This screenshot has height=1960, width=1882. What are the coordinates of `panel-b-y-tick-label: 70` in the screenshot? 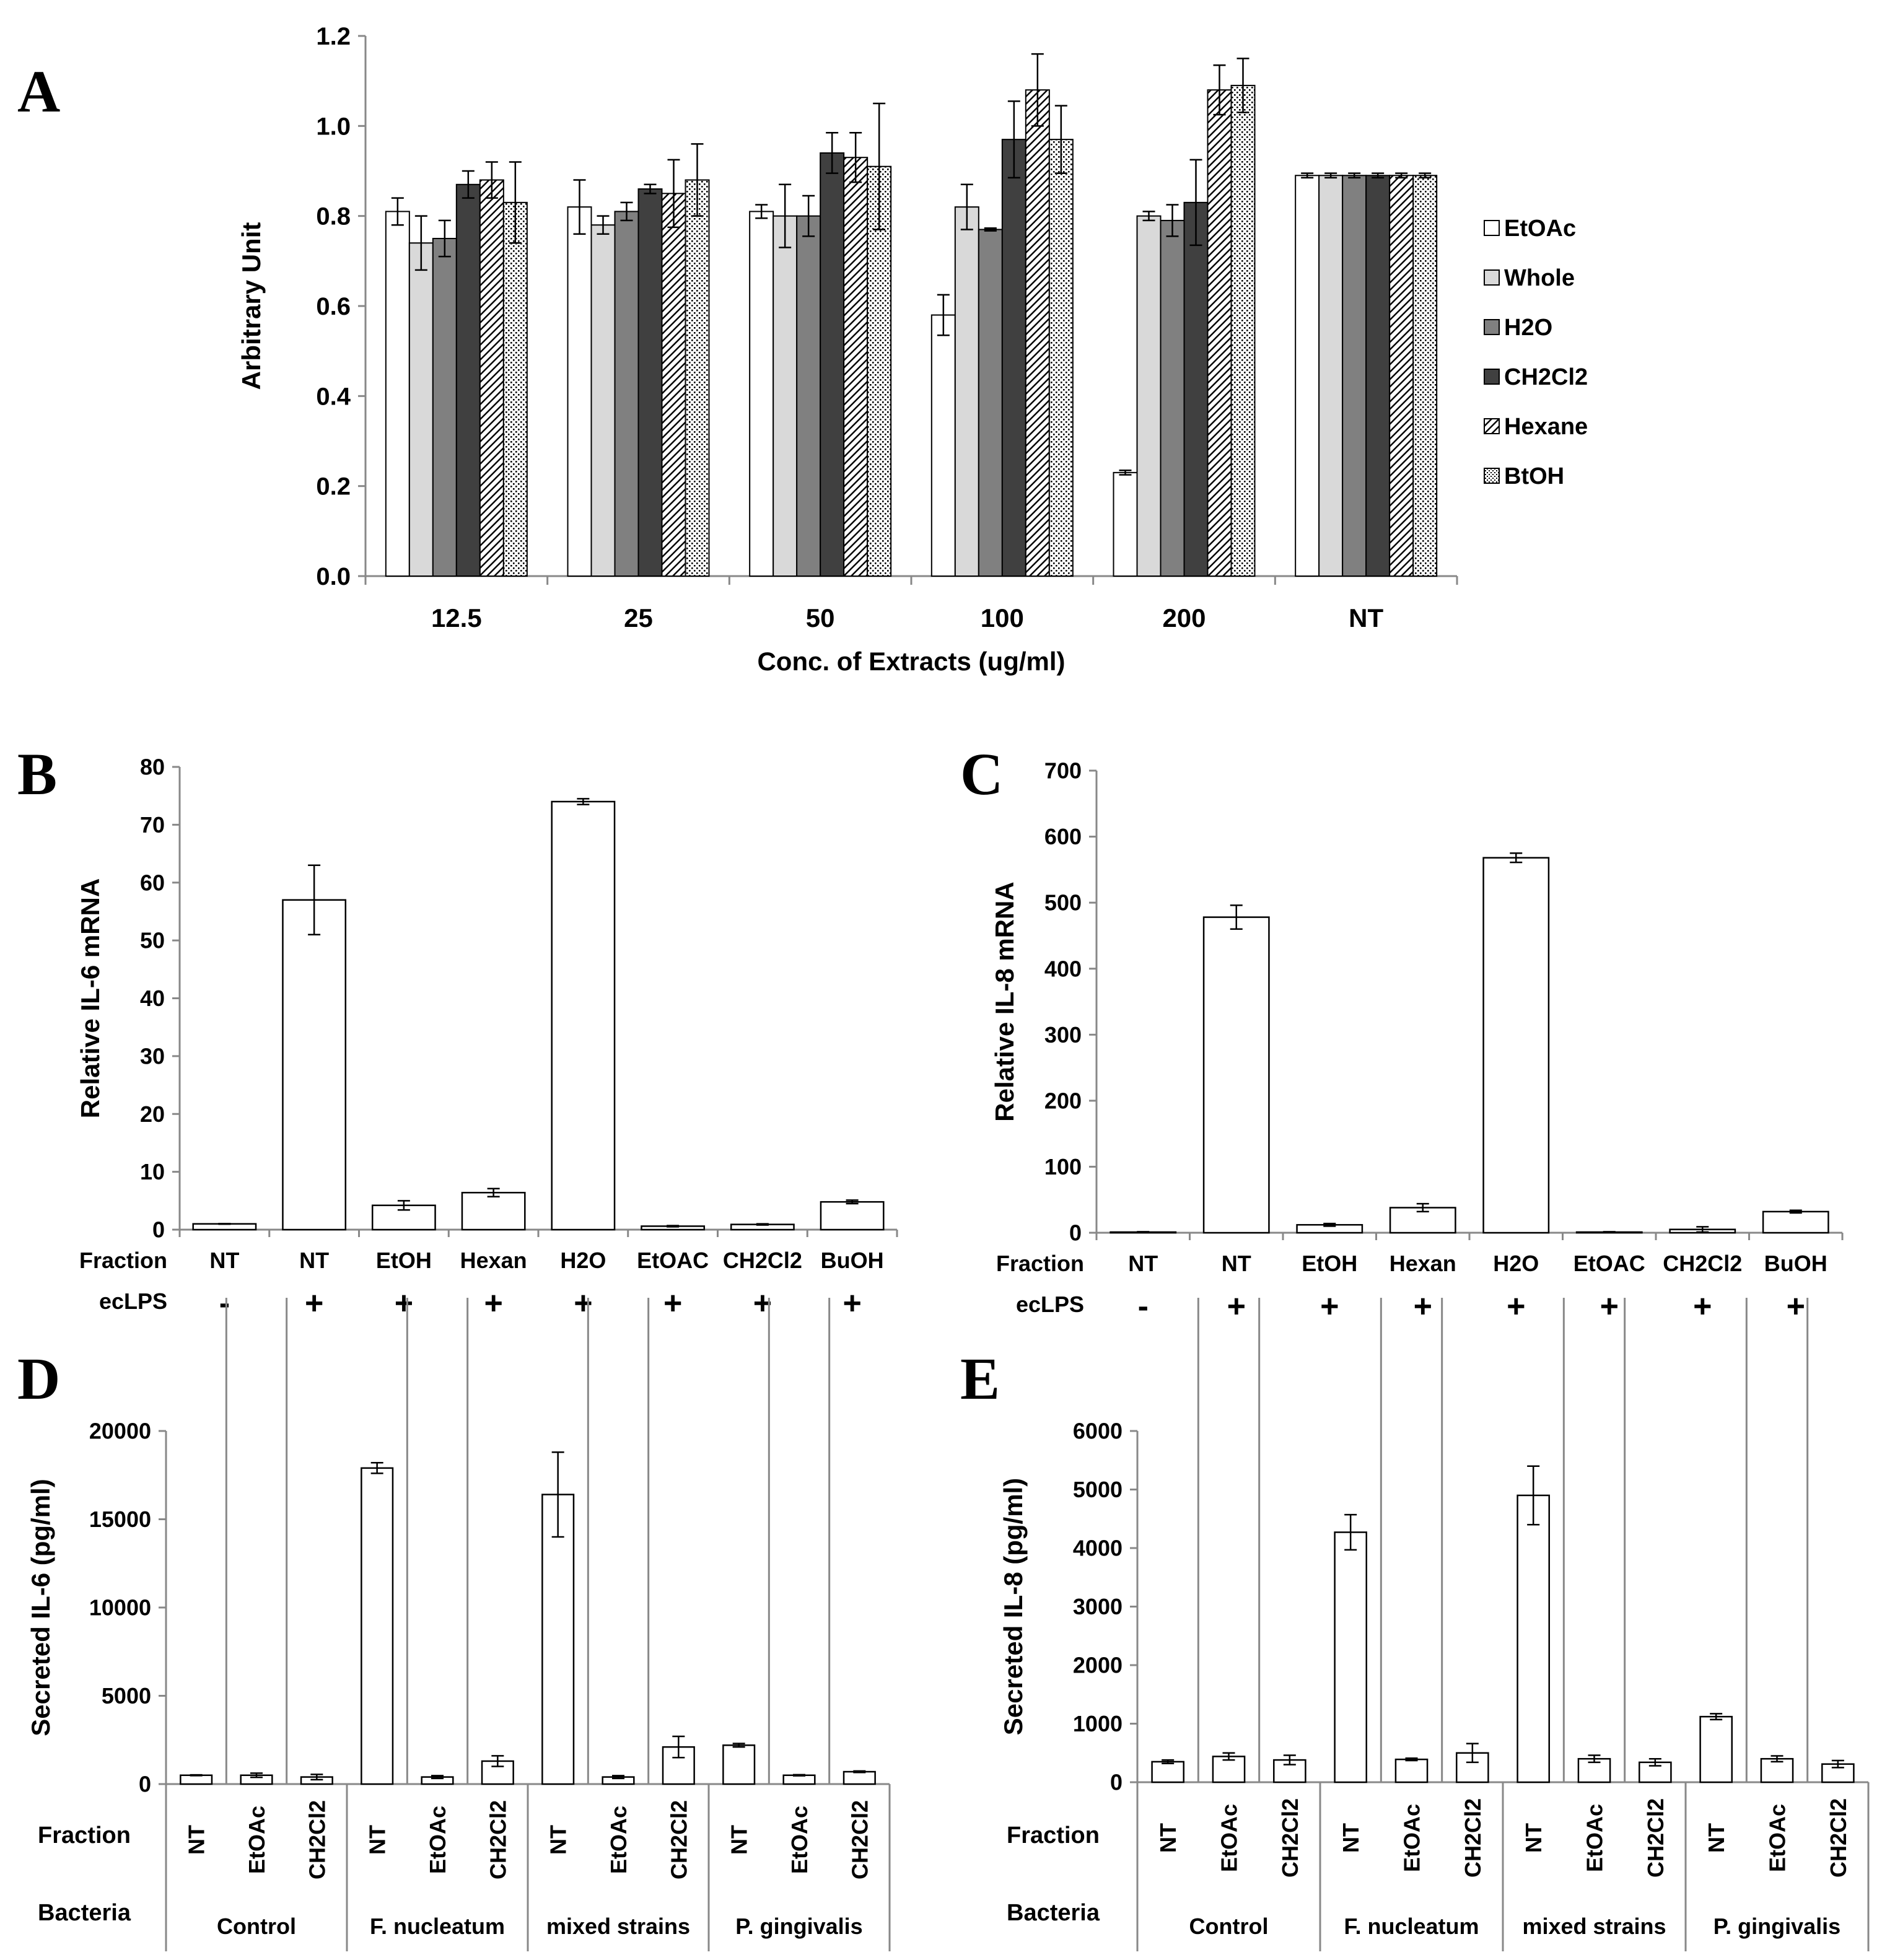 It's located at (152, 825).